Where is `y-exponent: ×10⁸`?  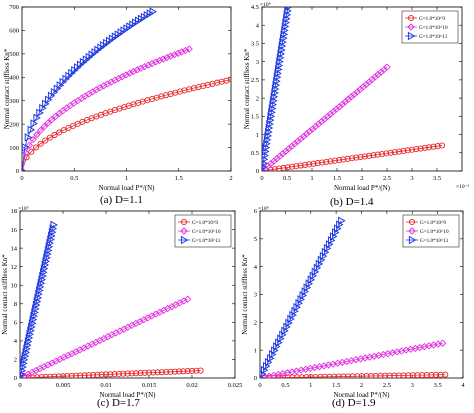 y-exponent: ×10⁸ is located at coordinates (263, 209).